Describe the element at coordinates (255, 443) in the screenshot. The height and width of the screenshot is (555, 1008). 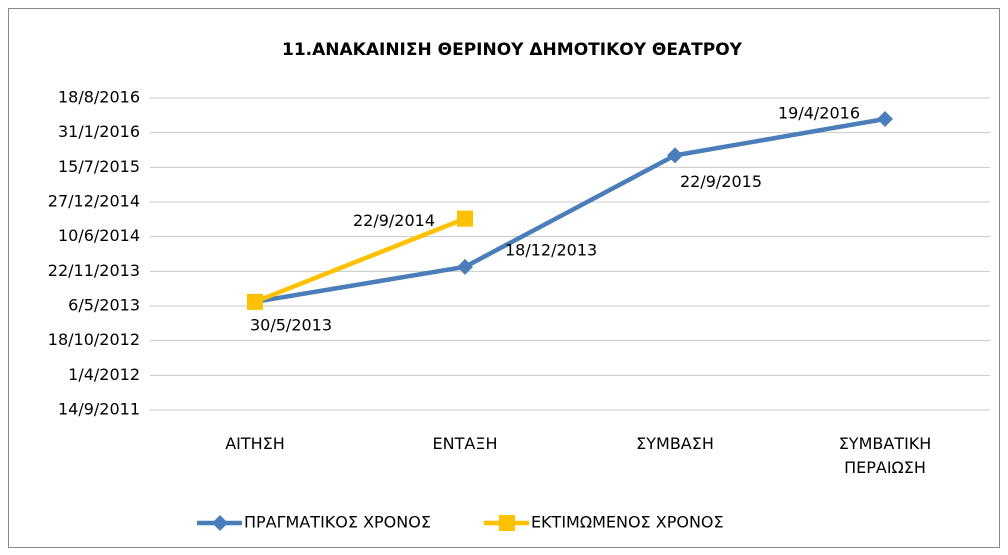
I see `x-tick-label: ΑΙΤΗΣΗ` at that location.